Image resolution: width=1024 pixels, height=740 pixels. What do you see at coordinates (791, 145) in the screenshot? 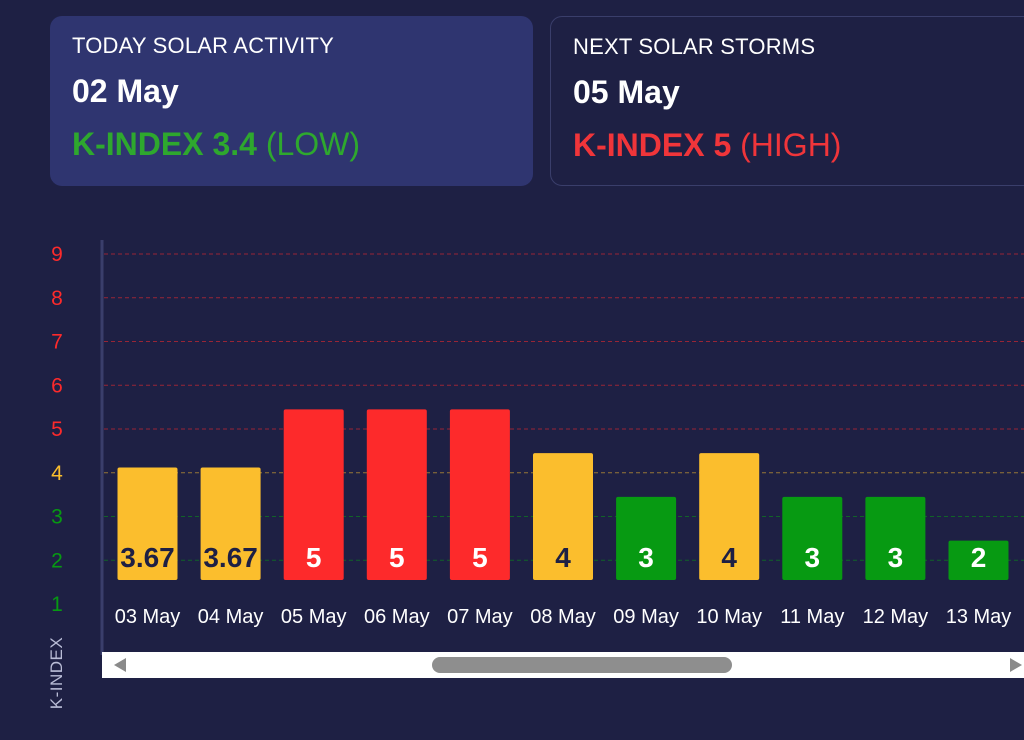
I see `next-kindex-level: (HIGH)` at bounding box center [791, 145].